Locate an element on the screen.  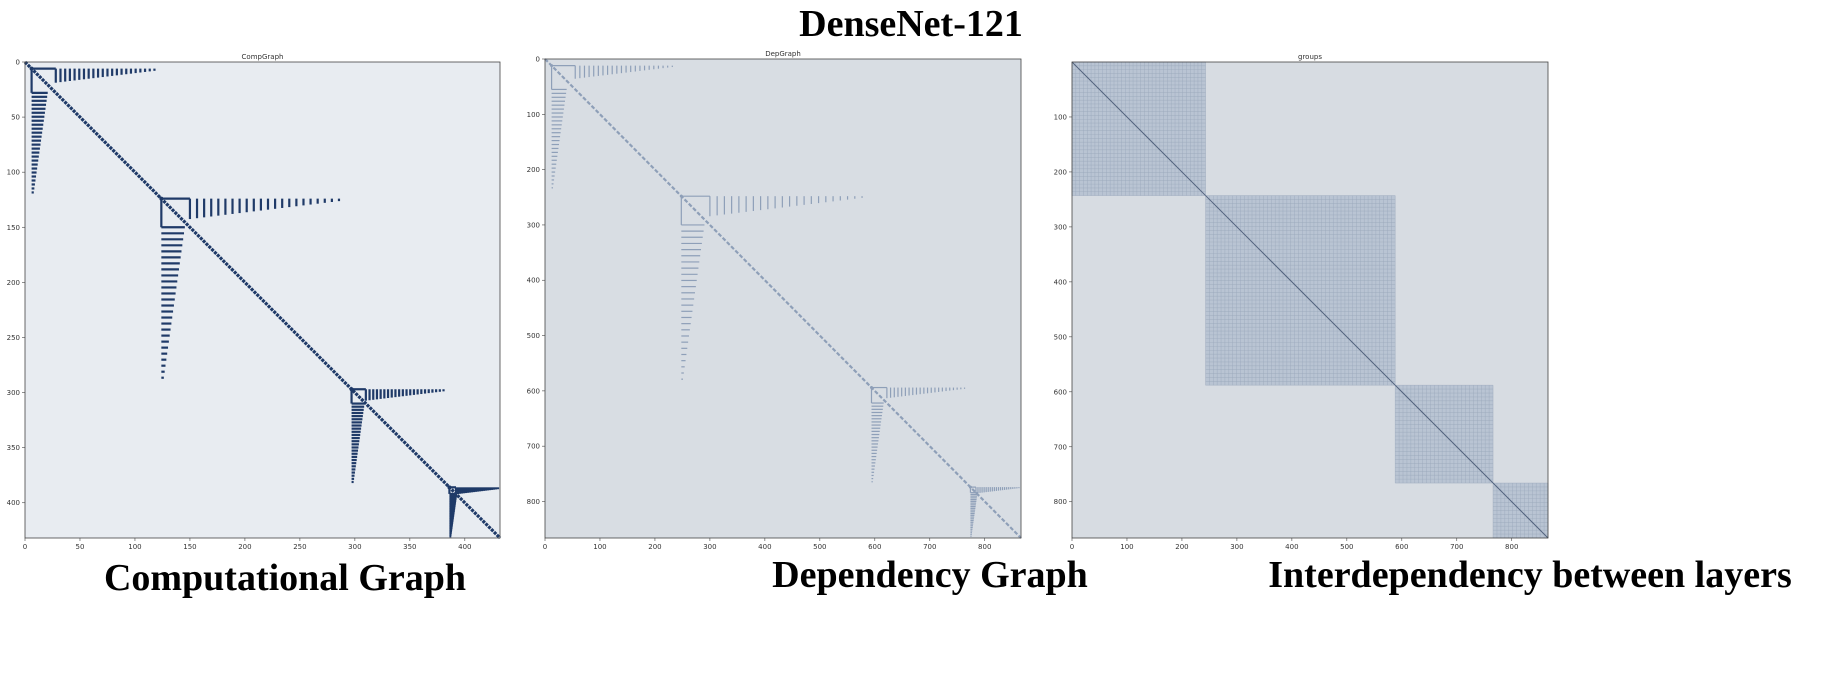
x-tick-label: 50 is located at coordinates (80, 547).